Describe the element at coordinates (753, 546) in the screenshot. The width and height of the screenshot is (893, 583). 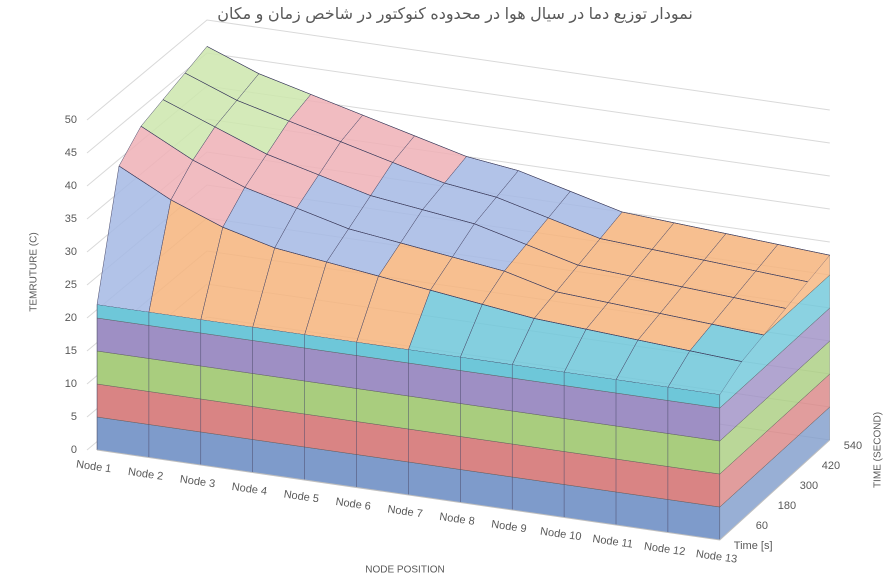
I see `z-tick-label: Time [s]` at that location.